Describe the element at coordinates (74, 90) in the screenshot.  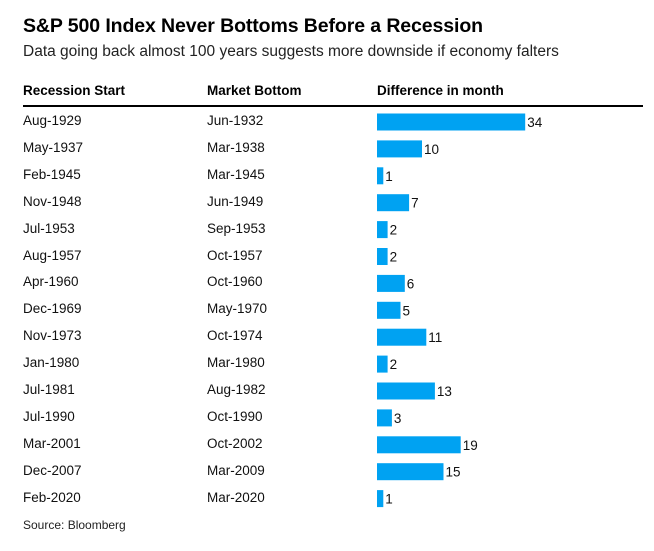
I see `column-header-recession-start: Recession Start` at that location.